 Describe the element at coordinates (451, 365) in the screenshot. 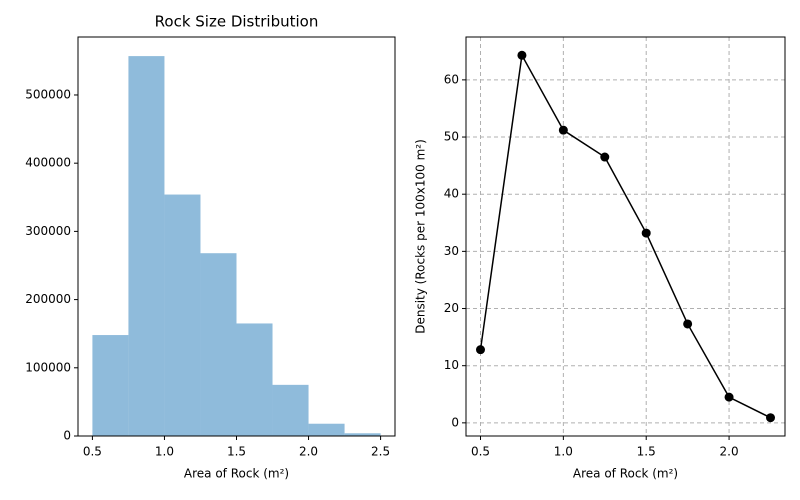

I see `y-tick-label: 10` at that location.